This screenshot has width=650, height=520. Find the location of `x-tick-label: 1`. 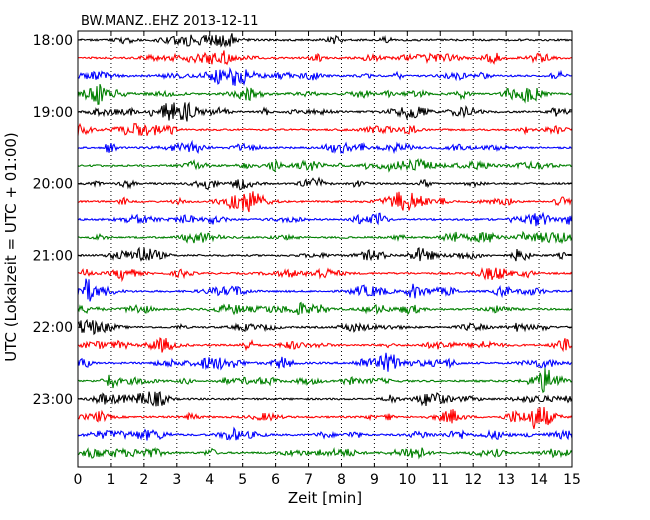

x-tick-label: 1 is located at coordinates (110, 480).